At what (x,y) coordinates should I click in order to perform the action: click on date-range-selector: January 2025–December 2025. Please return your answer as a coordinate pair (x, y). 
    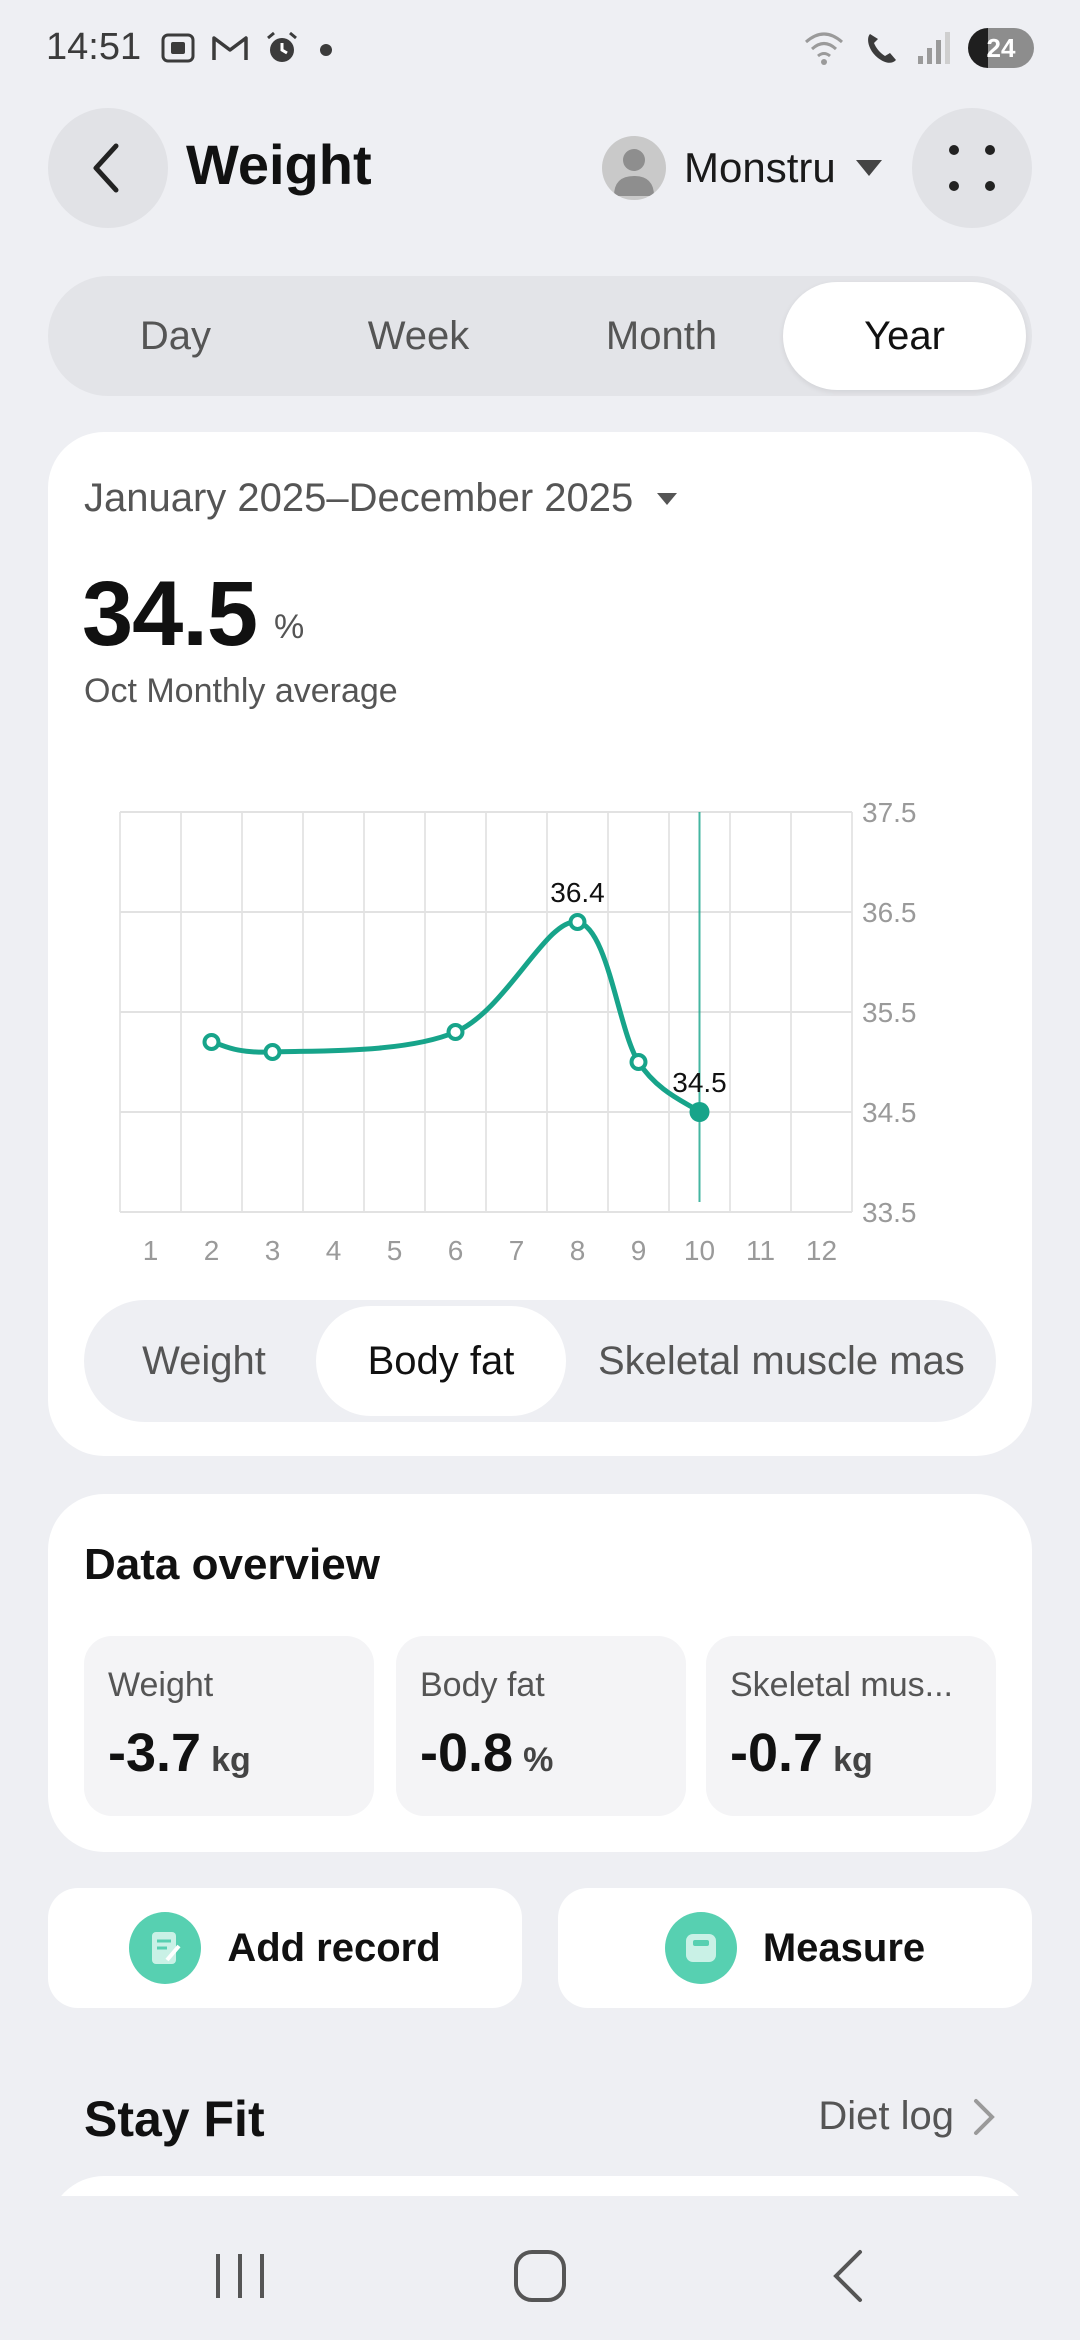
    Looking at the image, I should click on (381, 498).